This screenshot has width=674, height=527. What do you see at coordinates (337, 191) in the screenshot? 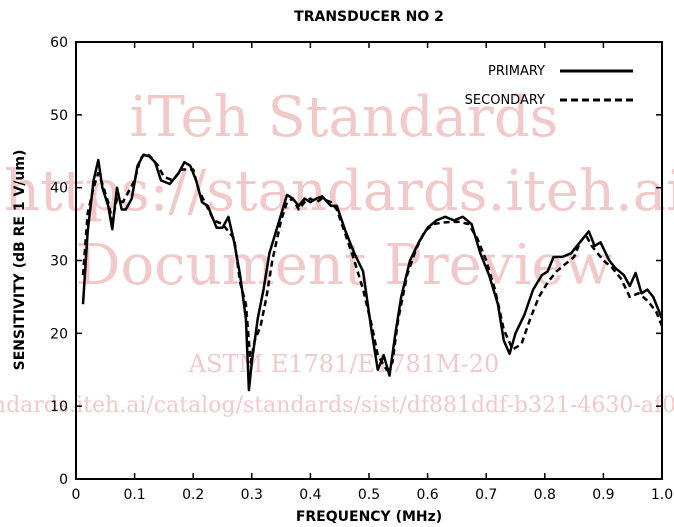
I see `watermark-line2: (https://standards.iteh.ai)` at bounding box center [337, 191].